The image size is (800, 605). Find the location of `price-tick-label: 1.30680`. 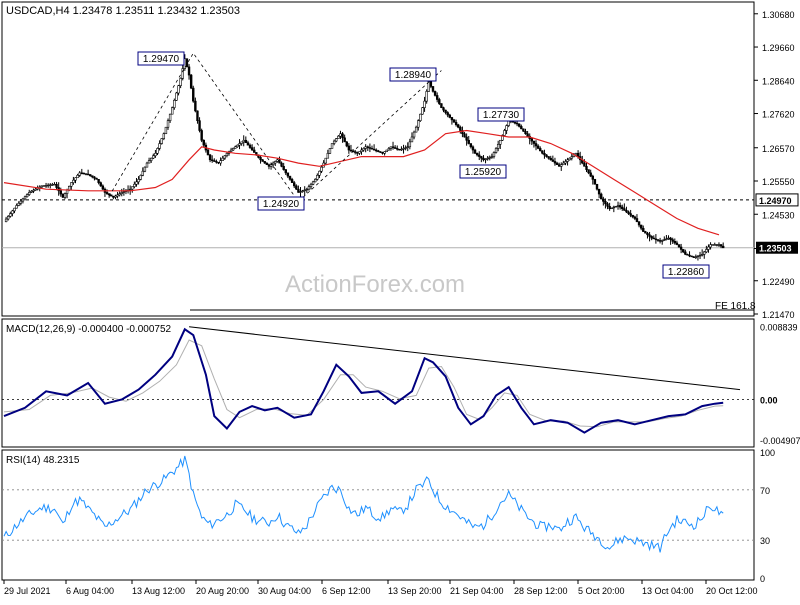

price-tick-label: 1.30680 is located at coordinates (778, 15).